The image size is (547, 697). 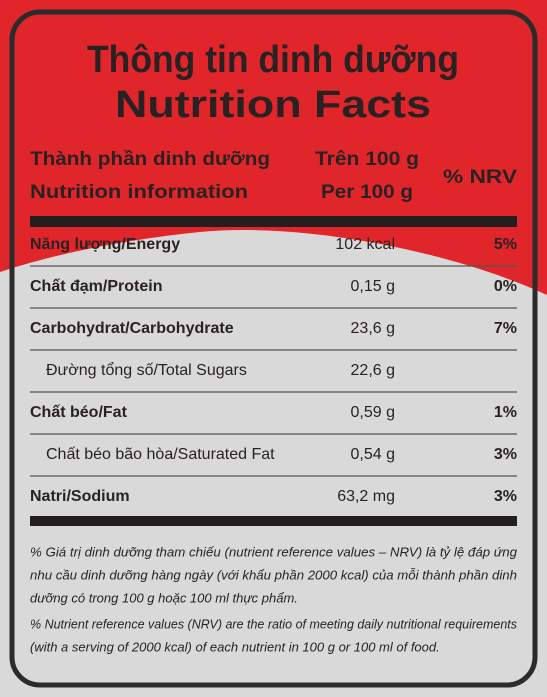 I want to click on nutrient-value: 0,54 g, so click(x=373, y=454).